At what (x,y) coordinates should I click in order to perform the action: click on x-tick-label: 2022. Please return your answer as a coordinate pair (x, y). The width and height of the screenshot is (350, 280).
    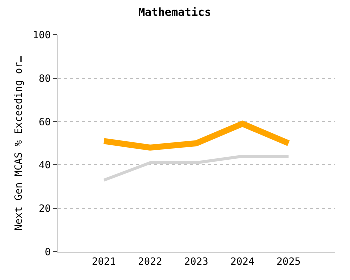
    Looking at the image, I should click on (150, 262).